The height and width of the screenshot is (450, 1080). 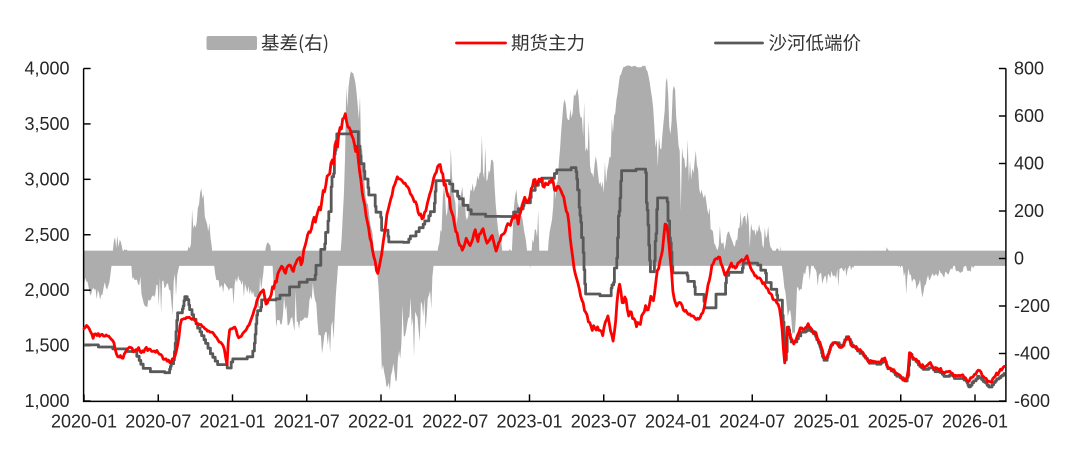 I want to click on svg-text: 2022-01, so click(x=381, y=422).